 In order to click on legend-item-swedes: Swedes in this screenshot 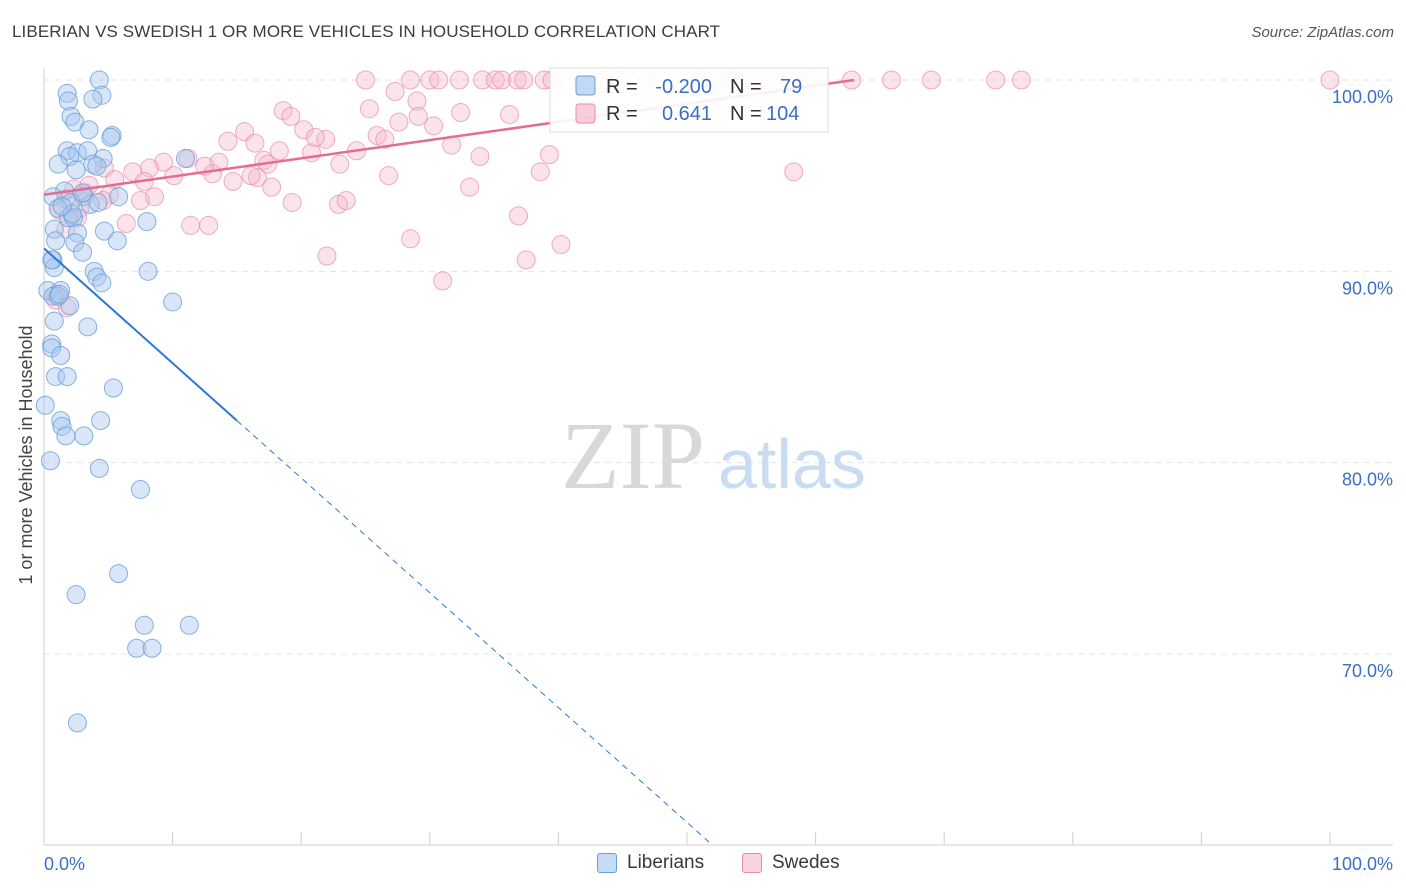, I will do `click(791, 863)`.